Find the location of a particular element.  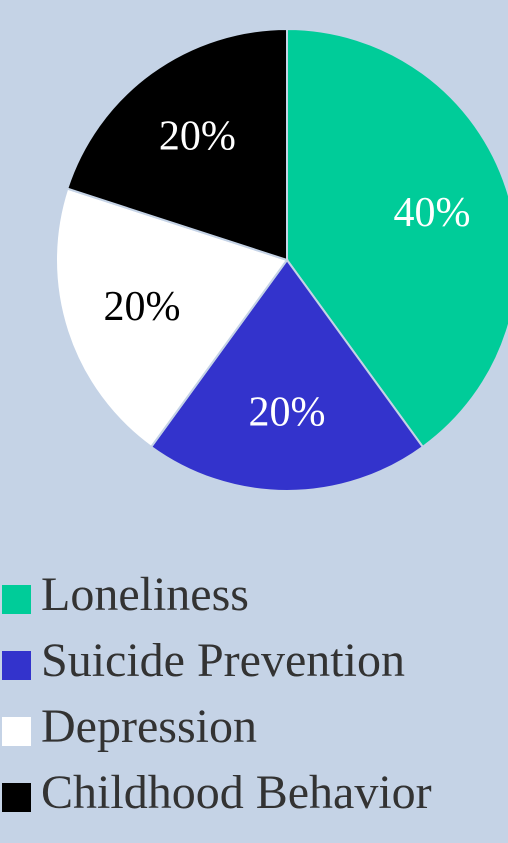

legend-swatch-loneliness is located at coordinates (16, 599).